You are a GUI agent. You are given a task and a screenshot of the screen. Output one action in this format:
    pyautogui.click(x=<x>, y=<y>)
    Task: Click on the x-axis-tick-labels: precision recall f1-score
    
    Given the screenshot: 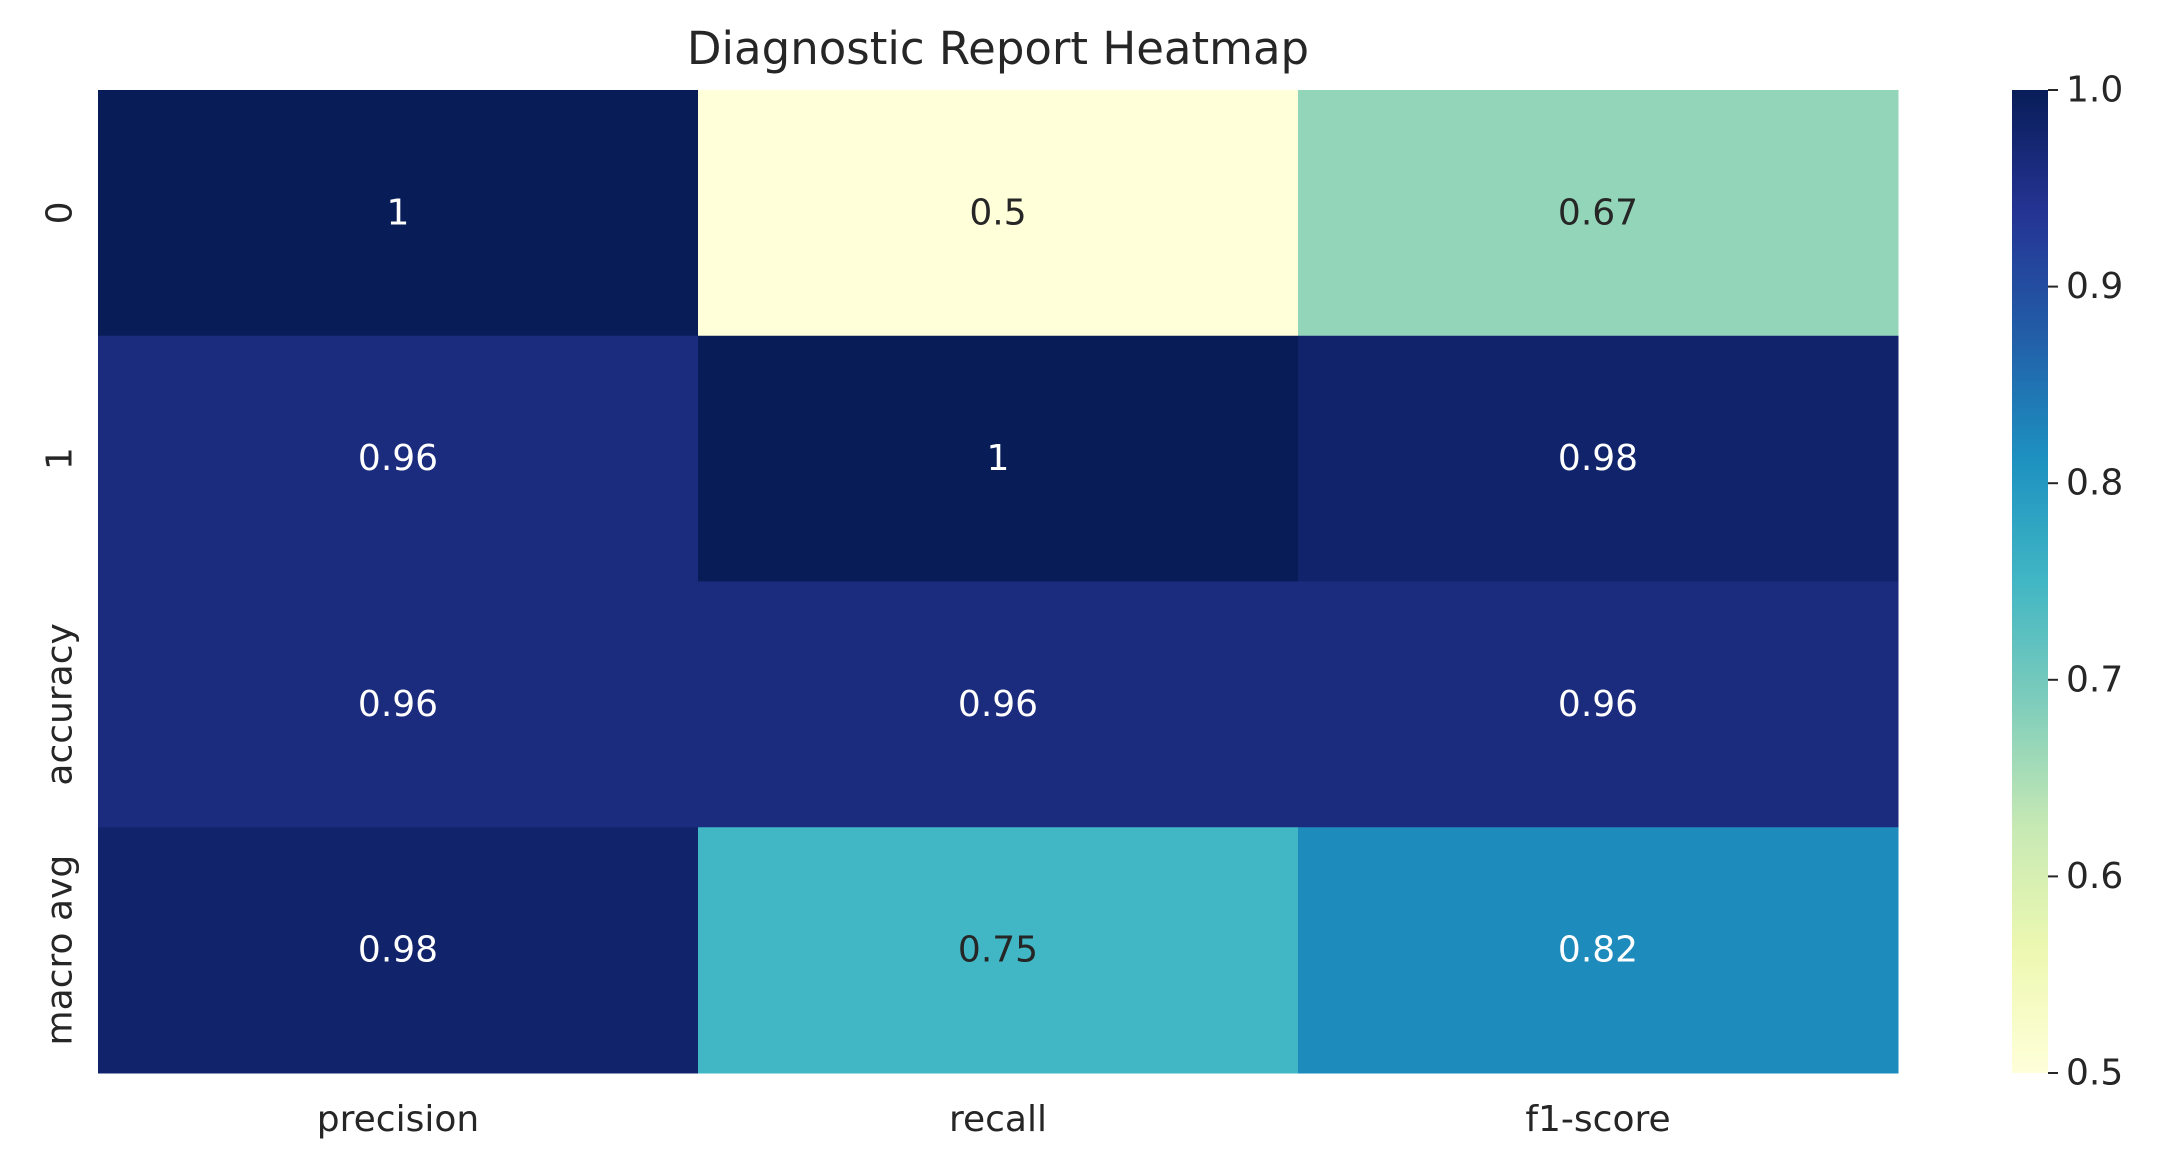 What is the action you would take?
    pyautogui.click(x=994, y=1119)
    